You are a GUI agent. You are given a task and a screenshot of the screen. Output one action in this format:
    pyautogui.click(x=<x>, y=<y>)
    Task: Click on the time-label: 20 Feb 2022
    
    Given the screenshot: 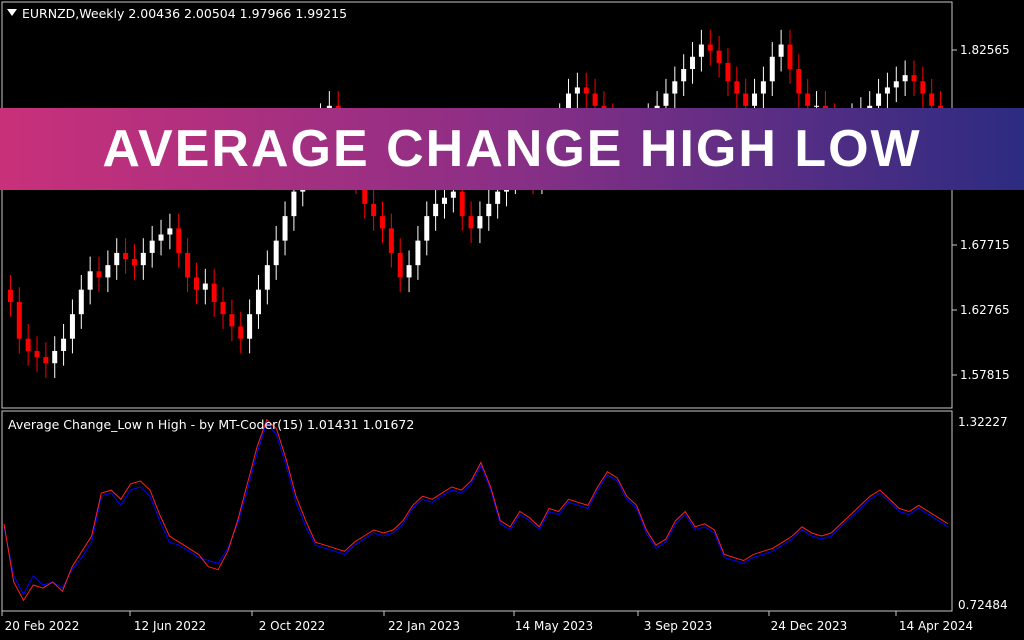 What is the action you would take?
    pyautogui.click(x=42, y=626)
    